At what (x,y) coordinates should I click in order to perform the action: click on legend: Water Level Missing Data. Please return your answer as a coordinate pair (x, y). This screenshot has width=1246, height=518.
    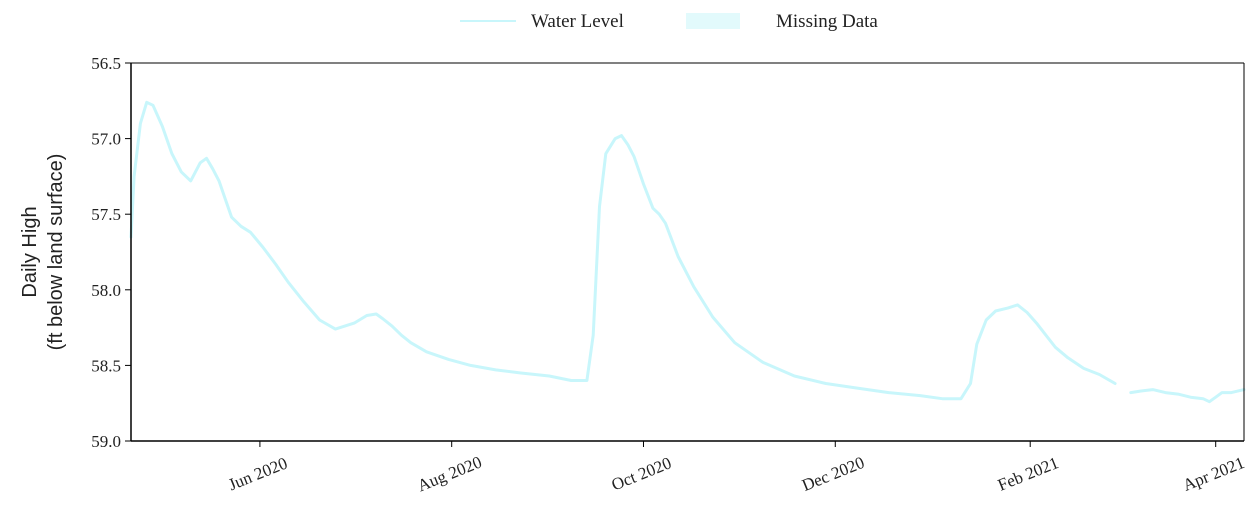
    Looking at the image, I should click on (669, 21).